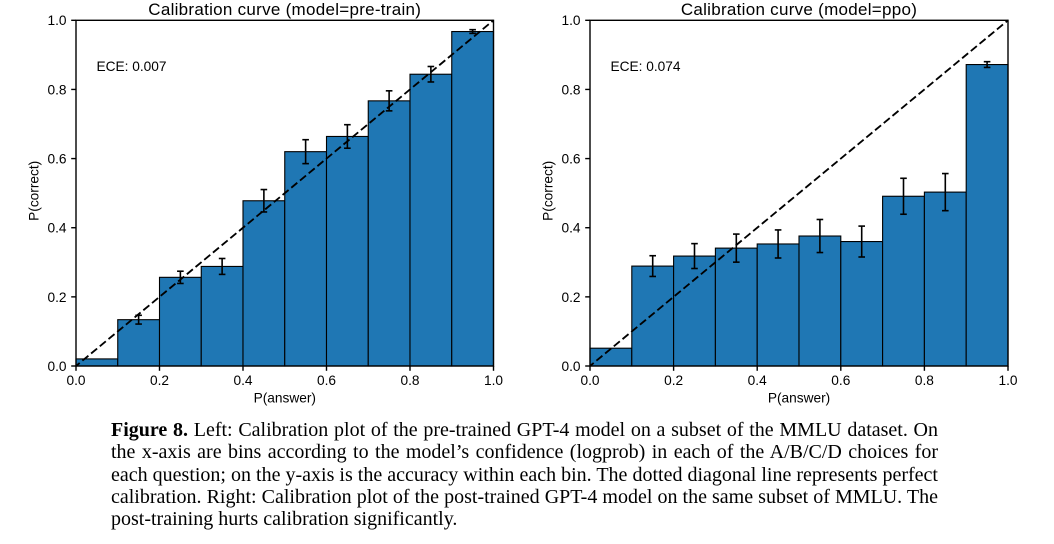  I want to click on svg-text: Calibration curve (model=ppo), so click(799, 9).